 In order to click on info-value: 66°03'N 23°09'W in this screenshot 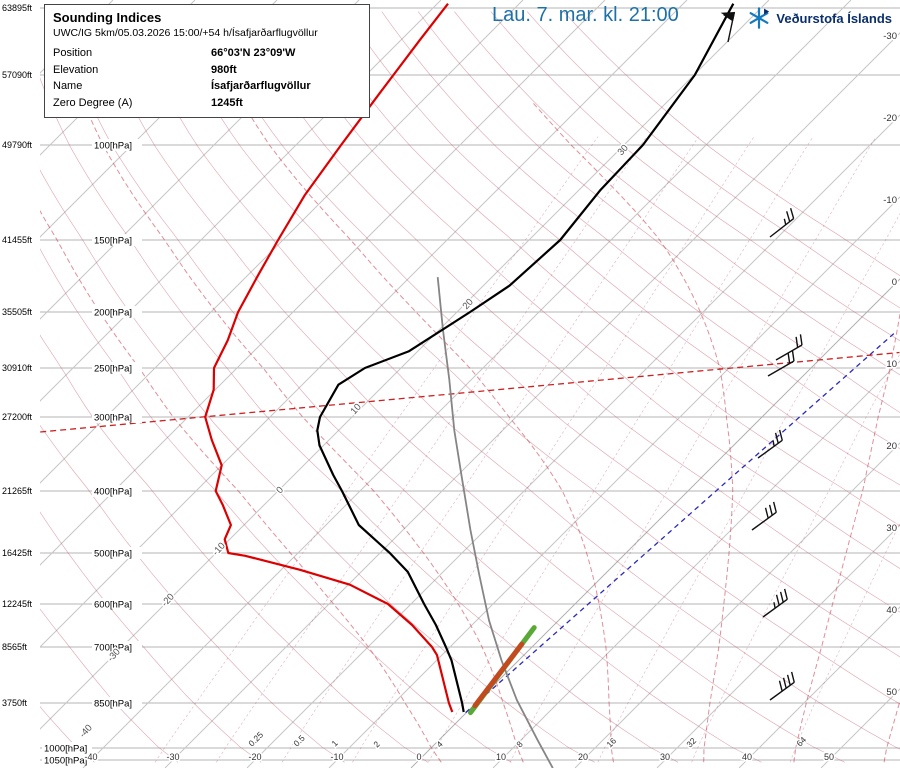, I will do `click(253, 53)`.